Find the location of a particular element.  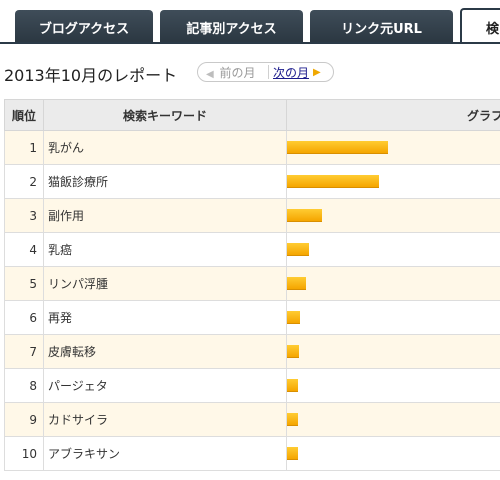

keyword-cell: 副作用 is located at coordinates (165, 215).